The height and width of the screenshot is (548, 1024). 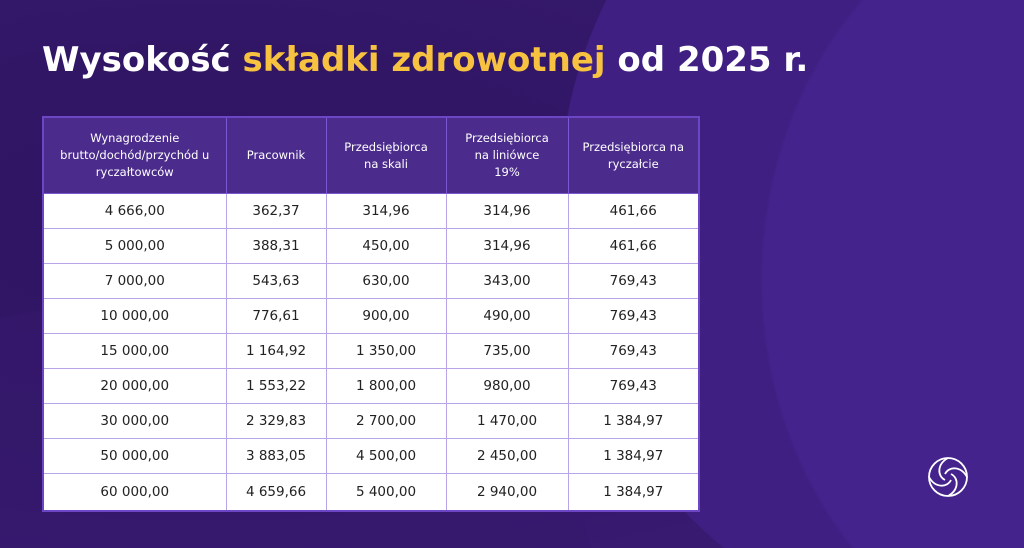 I want to click on table-row: 20 000,00 1 553,22 1 800,00 980,00 769,43, so click(x=371, y=386).